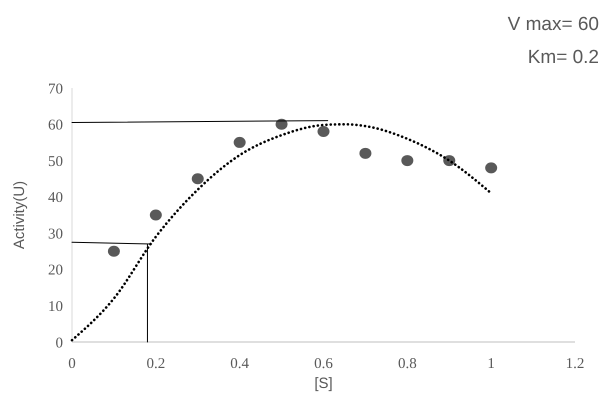  What do you see at coordinates (240, 364) in the screenshot?
I see `x-tick-label: 0.4` at bounding box center [240, 364].